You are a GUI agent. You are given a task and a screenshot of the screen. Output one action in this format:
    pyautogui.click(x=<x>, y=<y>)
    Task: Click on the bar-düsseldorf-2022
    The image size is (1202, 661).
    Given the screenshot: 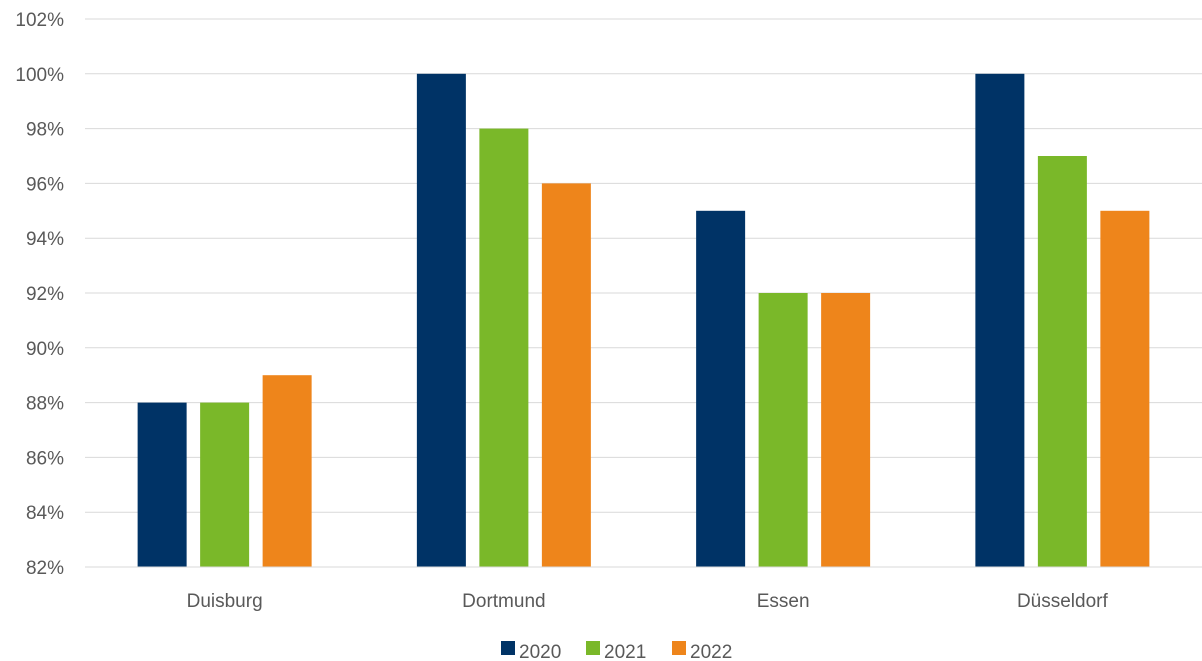 What is the action you would take?
    pyautogui.click(x=1125, y=389)
    